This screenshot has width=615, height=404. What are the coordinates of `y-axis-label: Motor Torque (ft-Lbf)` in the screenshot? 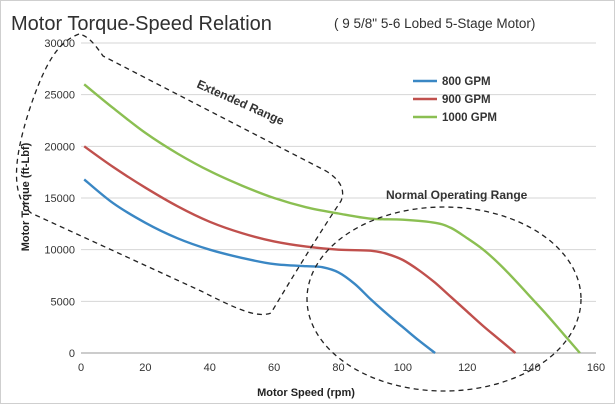 It's located at (26, 196).